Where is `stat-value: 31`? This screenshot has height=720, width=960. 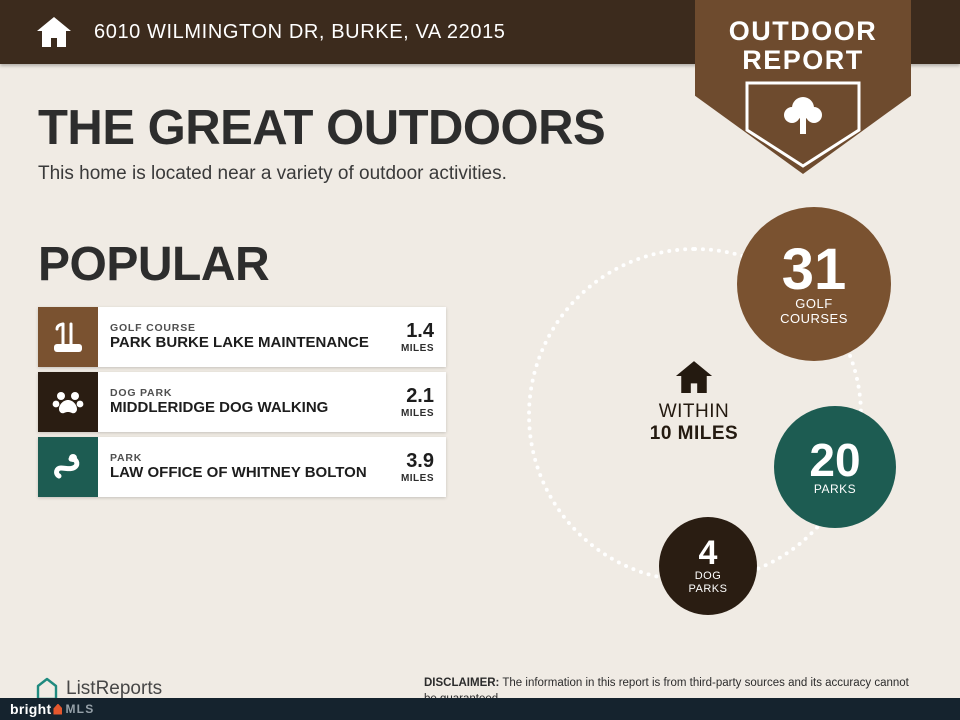 stat-value: 31 is located at coordinates (814, 269).